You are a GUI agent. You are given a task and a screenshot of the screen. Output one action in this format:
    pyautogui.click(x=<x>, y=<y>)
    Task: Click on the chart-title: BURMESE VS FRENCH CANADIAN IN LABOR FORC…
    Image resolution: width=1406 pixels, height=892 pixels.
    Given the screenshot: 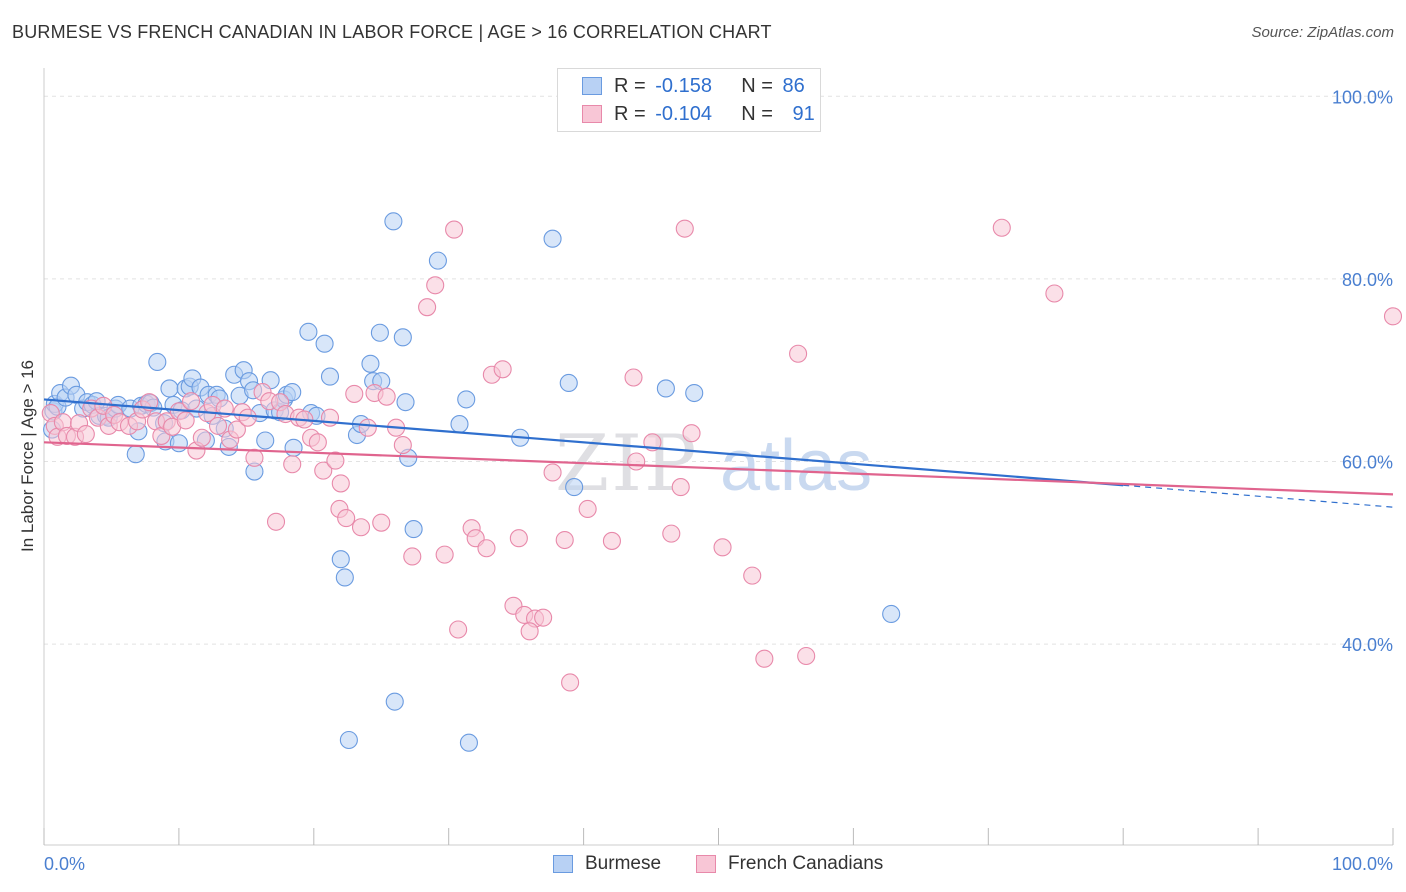 What is the action you would take?
    pyautogui.click(x=392, y=32)
    